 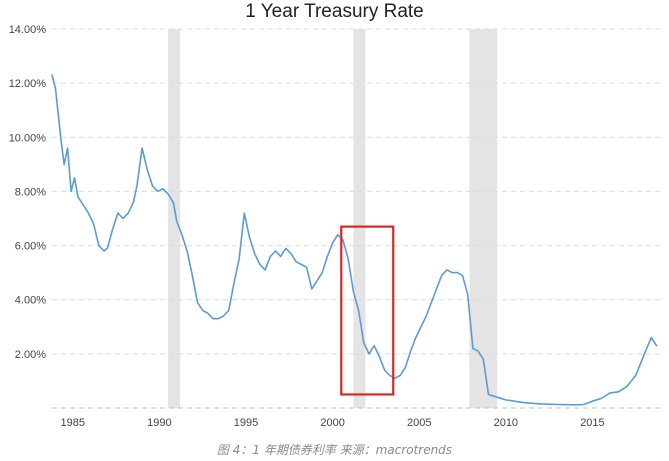 I want to click on highlight-box, so click(x=367, y=310).